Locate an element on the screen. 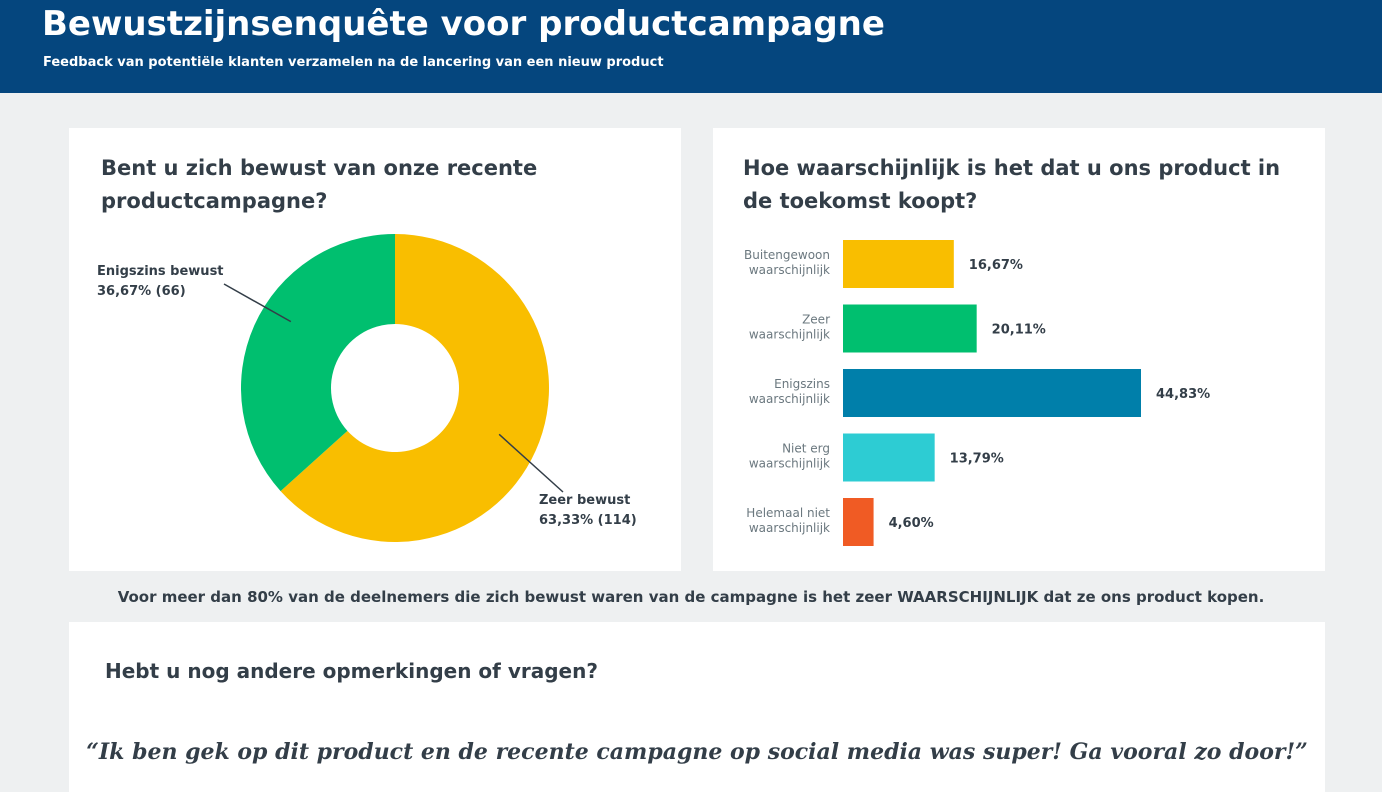 The image size is (1382, 792). bar-value-label-1: 20,11% is located at coordinates (1019, 330).